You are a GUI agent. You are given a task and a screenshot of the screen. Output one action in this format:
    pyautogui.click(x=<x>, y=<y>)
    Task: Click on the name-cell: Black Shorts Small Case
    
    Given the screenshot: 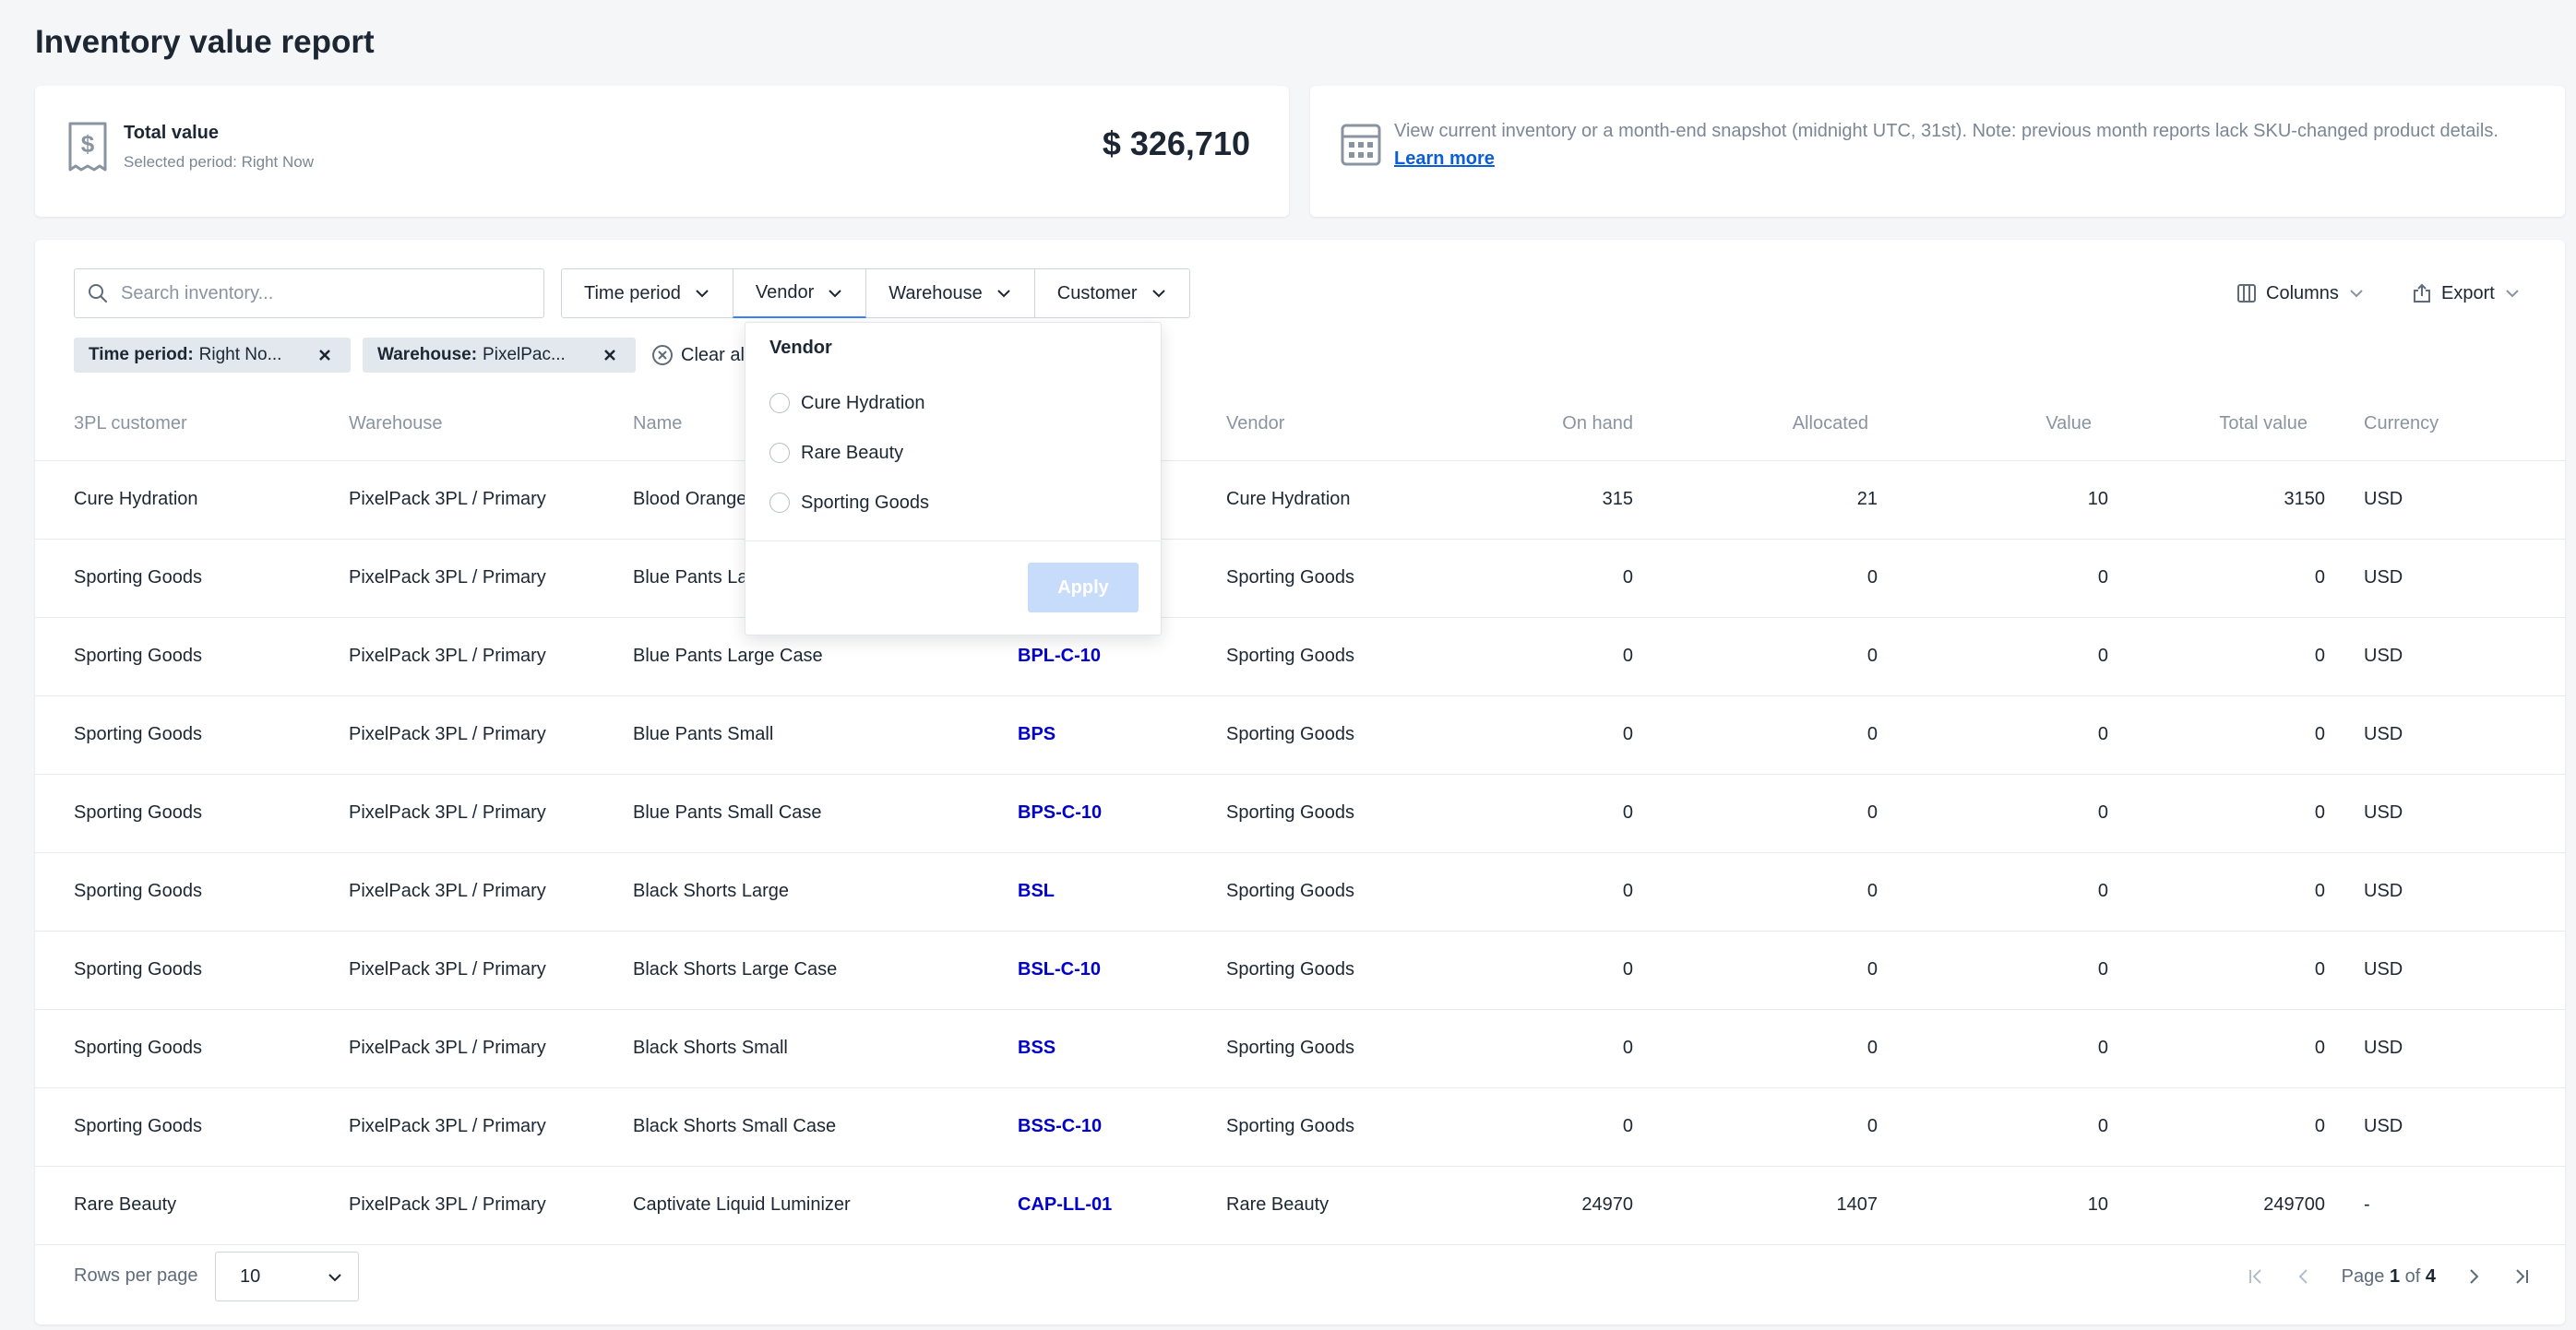 What is the action you would take?
    pyautogui.click(x=735, y=1126)
    